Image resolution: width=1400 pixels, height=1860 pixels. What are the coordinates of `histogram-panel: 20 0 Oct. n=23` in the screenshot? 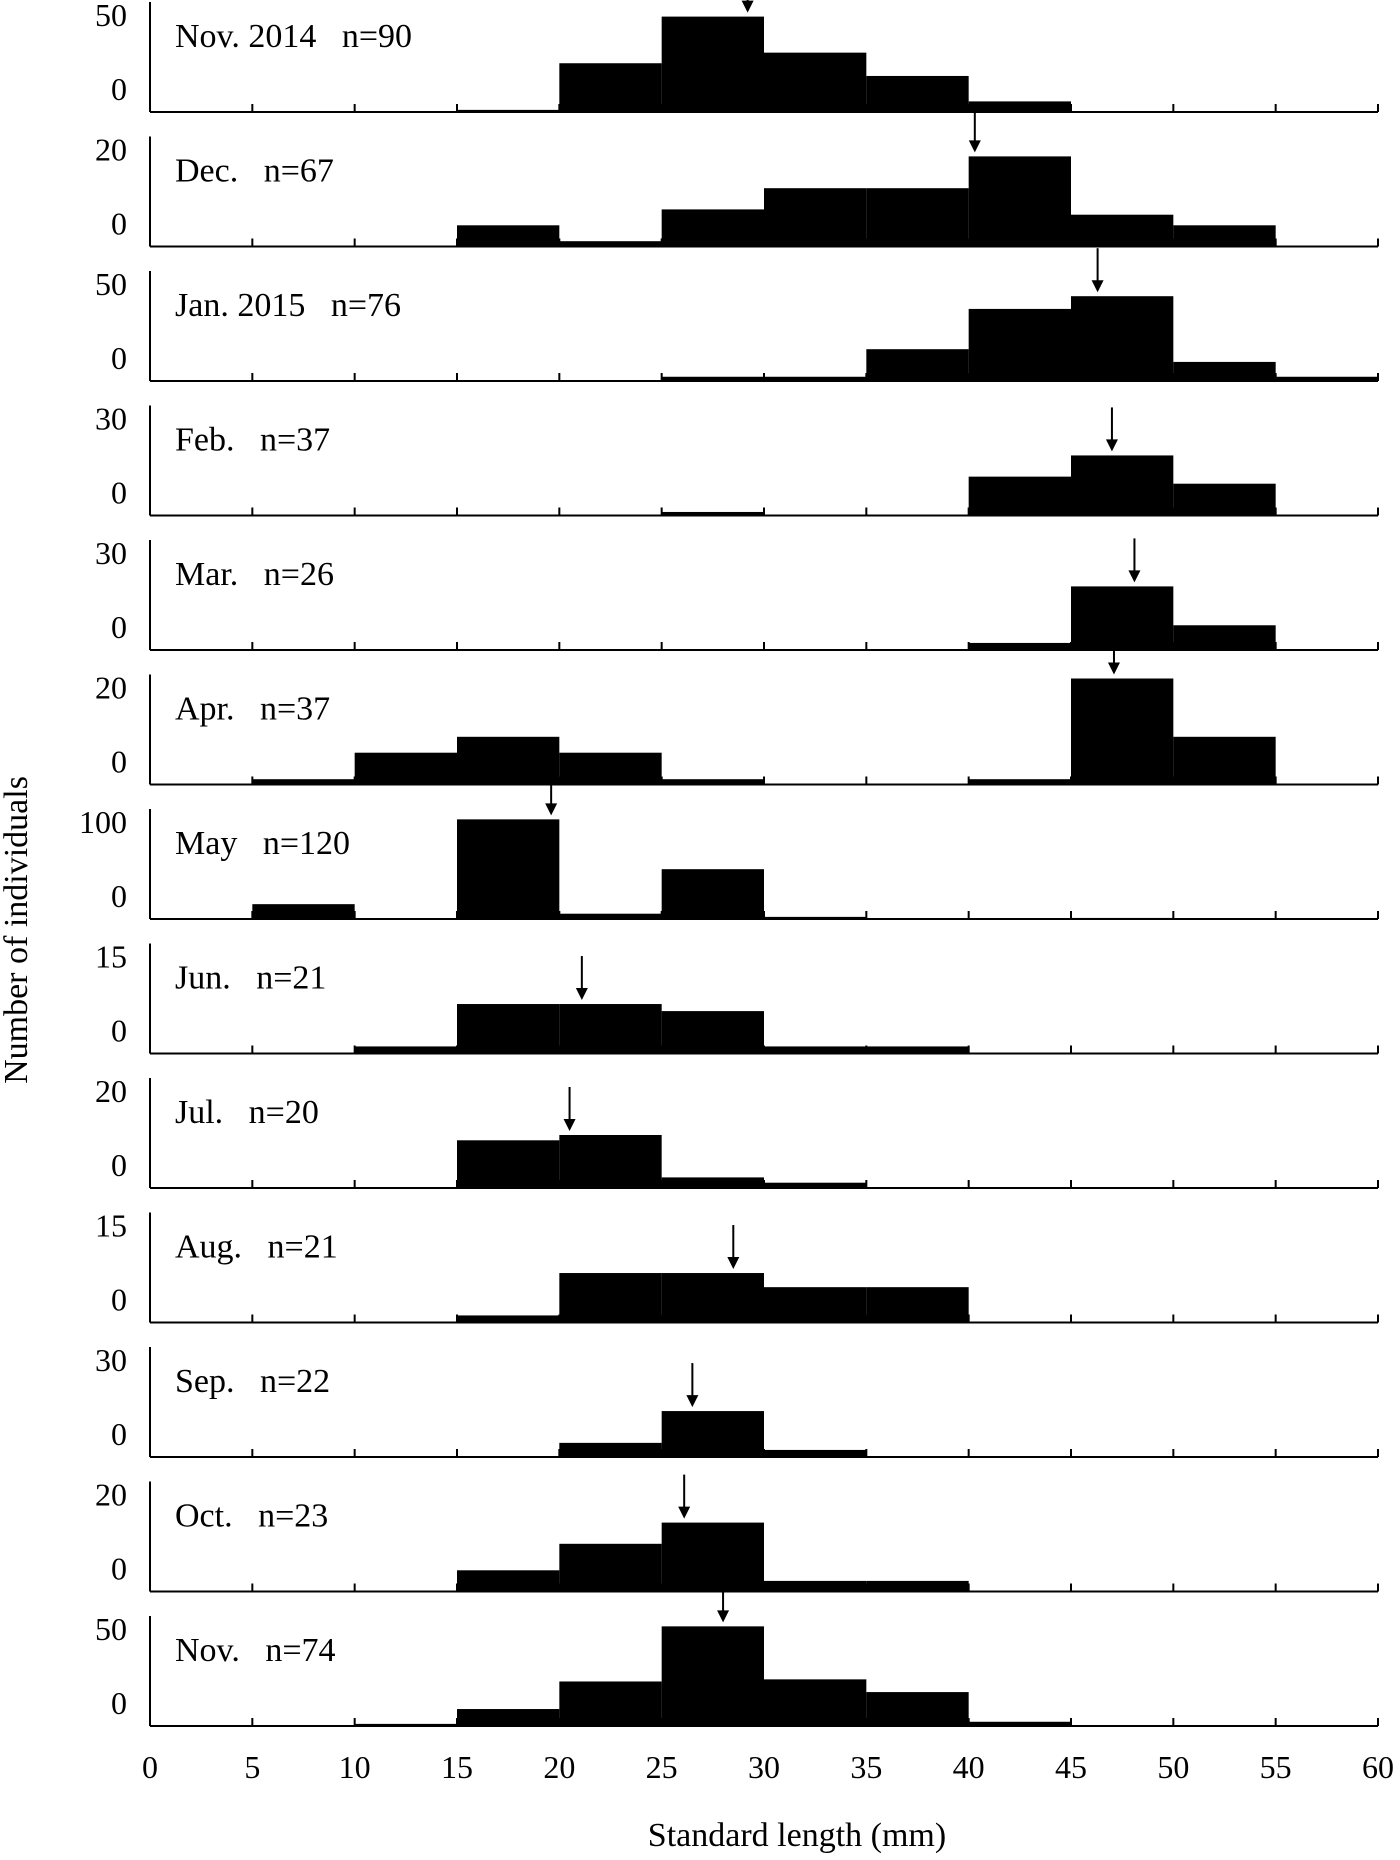 It's located at (737, 1533).